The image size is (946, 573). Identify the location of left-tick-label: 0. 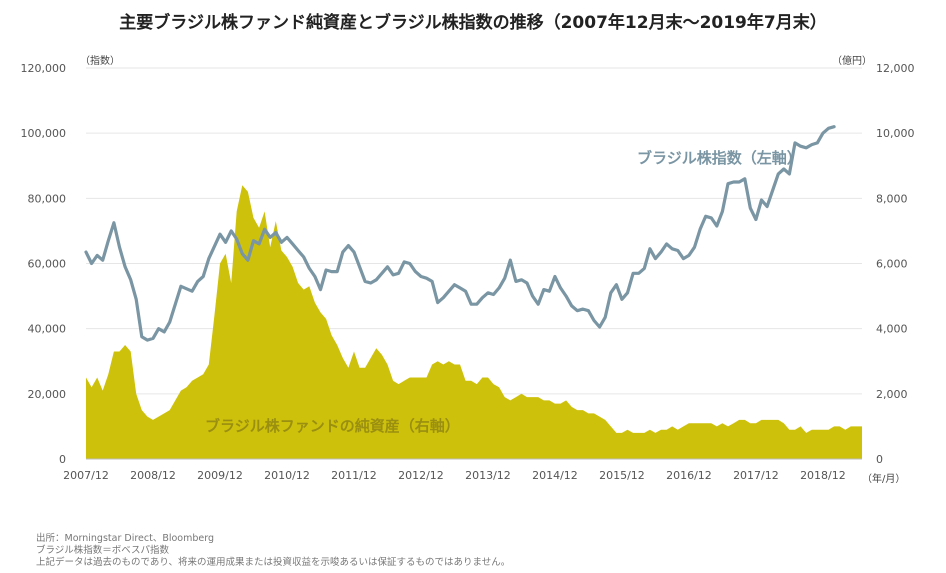
(62, 459).